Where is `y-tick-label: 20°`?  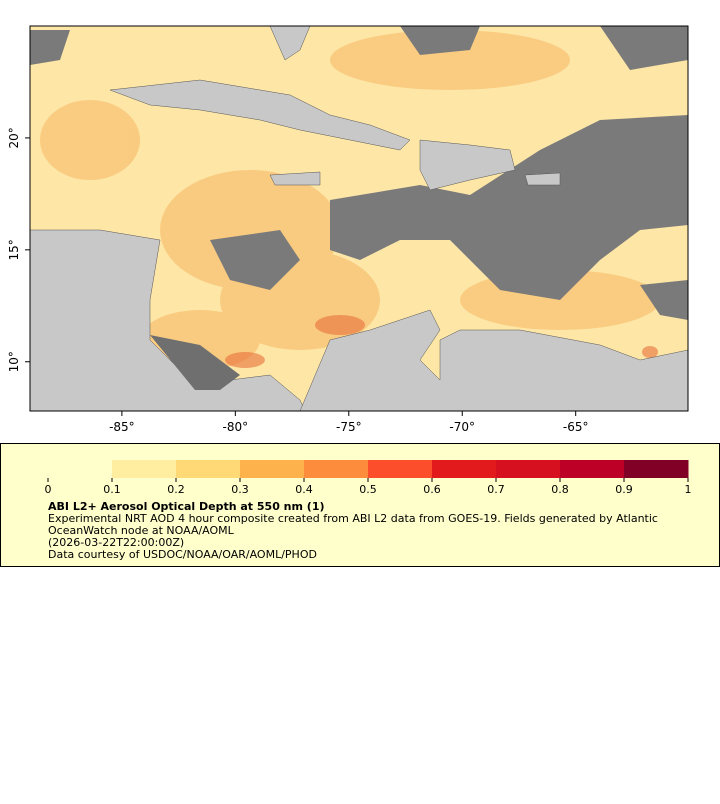
y-tick-label: 20° is located at coordinates (14, 137).